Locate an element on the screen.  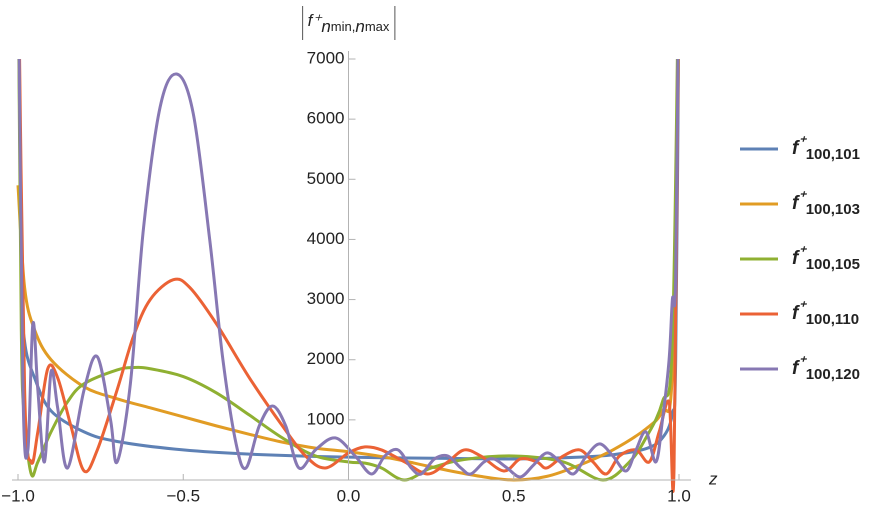
y-tick-label: 5000 is located at coordinates (326, 178).